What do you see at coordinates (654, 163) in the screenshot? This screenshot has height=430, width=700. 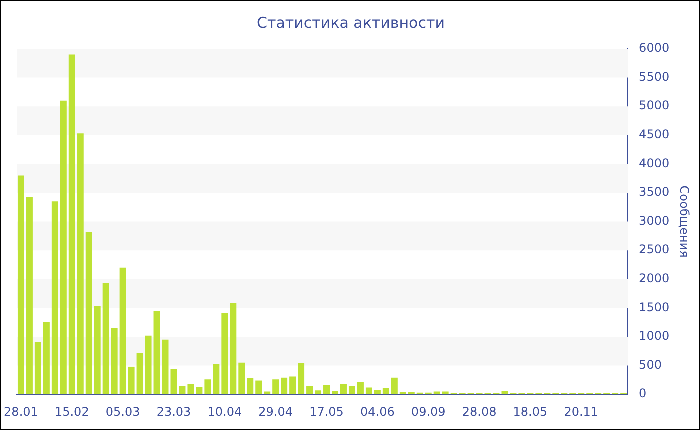 I see `y-tick-label: 4000` at bounding box center [654, 163].